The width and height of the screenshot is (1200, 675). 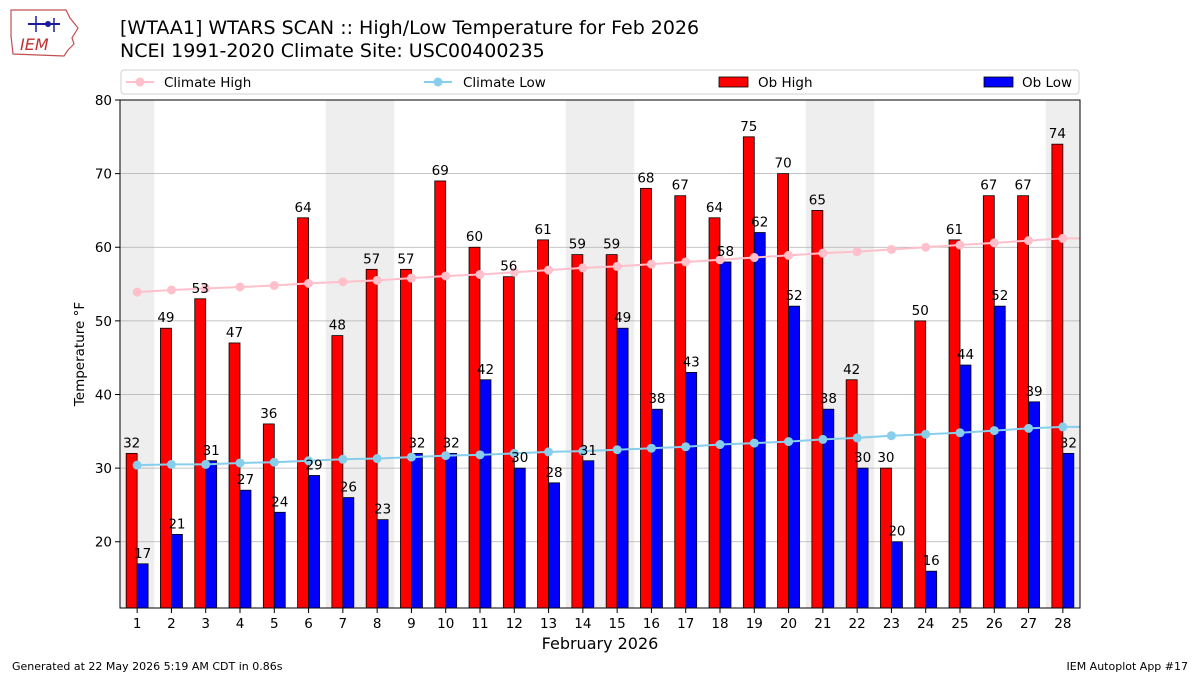 What do you see at coordinates (445, 624) in the screenshot?
I see `x-tick-label-10: 10` at bounding box center [445, 624].